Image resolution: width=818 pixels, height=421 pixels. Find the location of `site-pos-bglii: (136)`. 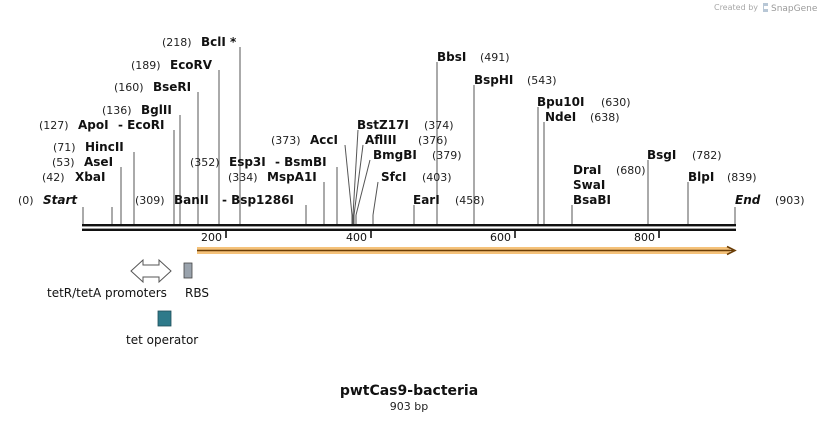

site-pos-bglii: (136) is located at coordinates (117, 110).